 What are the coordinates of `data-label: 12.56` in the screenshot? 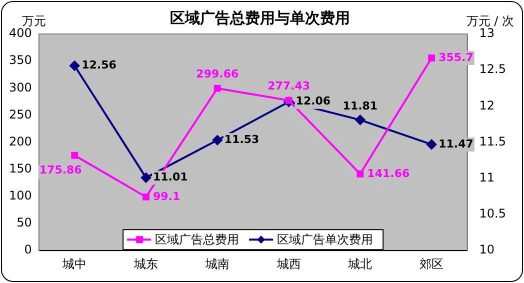 It's located at (99, 65).